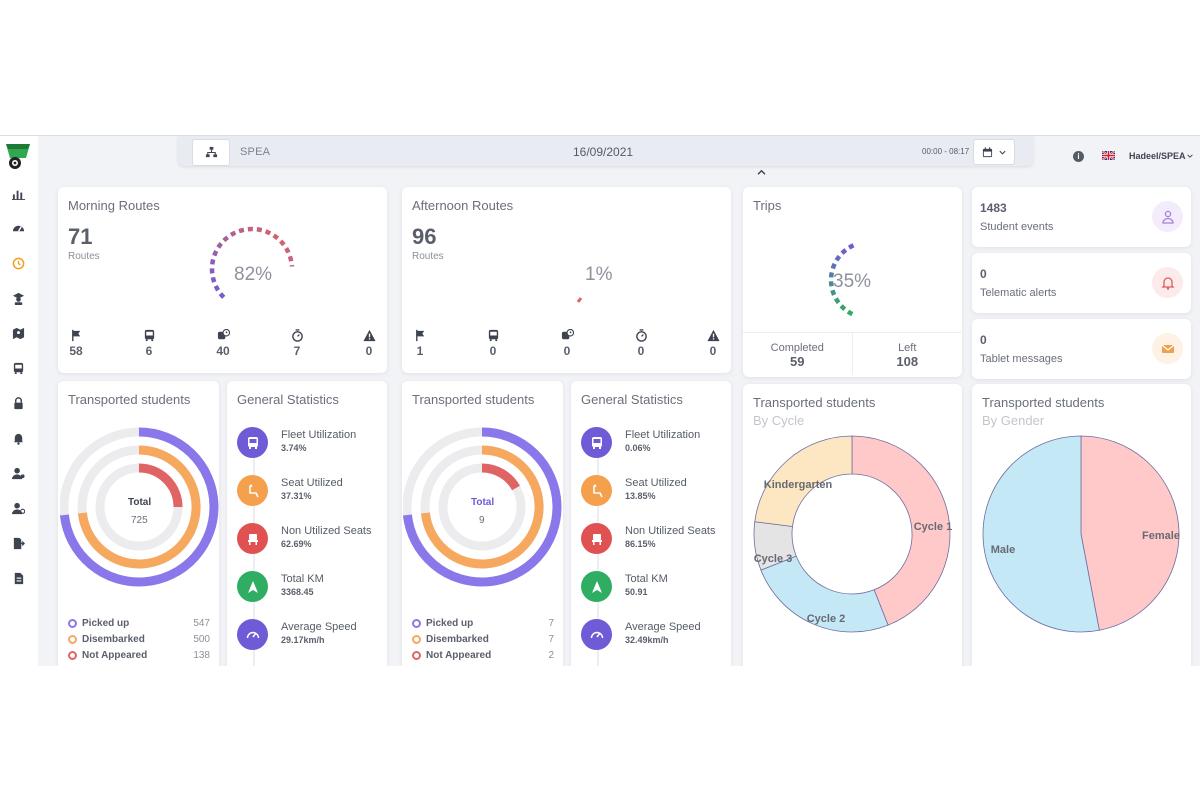 The width and height of the screenshot is (1200, 800). I want to click on org-label: SPEA, so click(255, 152).